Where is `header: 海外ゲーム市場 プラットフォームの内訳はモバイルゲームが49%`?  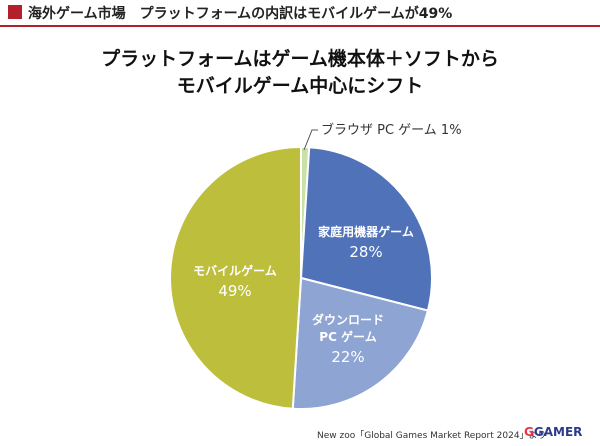 header: 海外ゲーム市場 プラットフォームの内訳はモバイルゲームが49% is located at coordinates (300, 13).